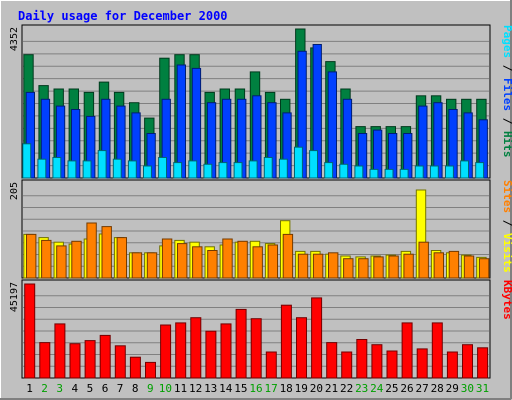  I want to click on series-legend: KBytes, so click(506, 300).